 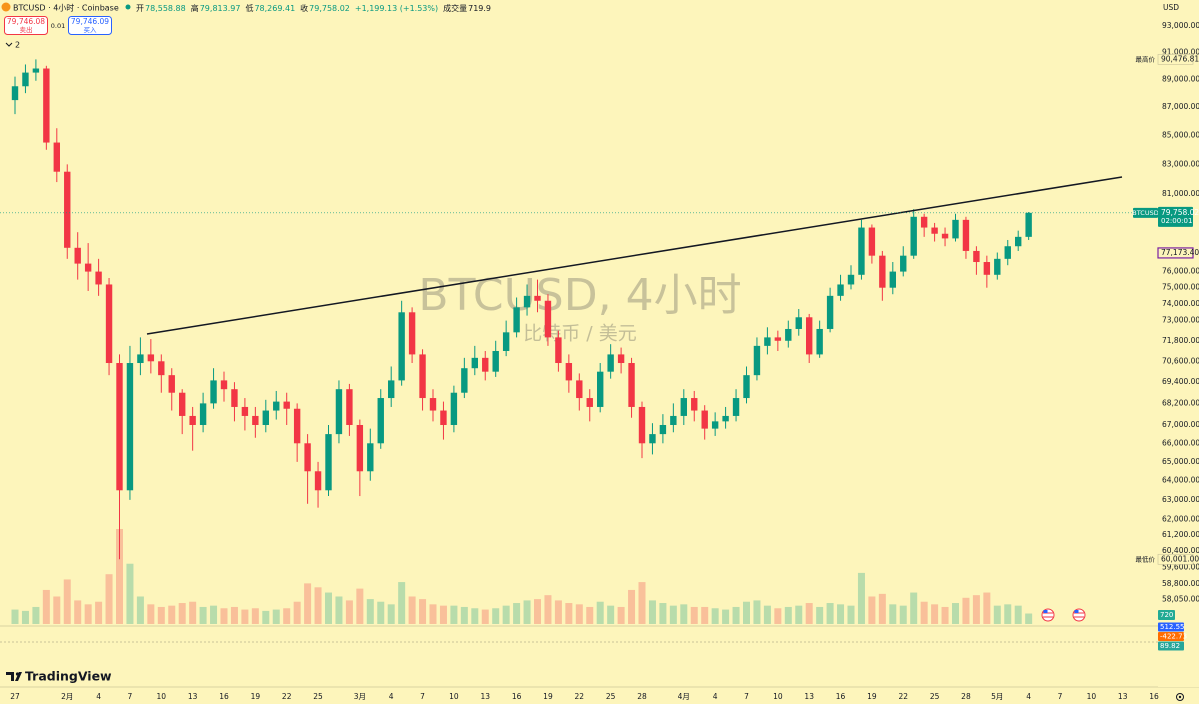 I want to click on ohlc-value: 78,558.88, so click(x=165, y=8).